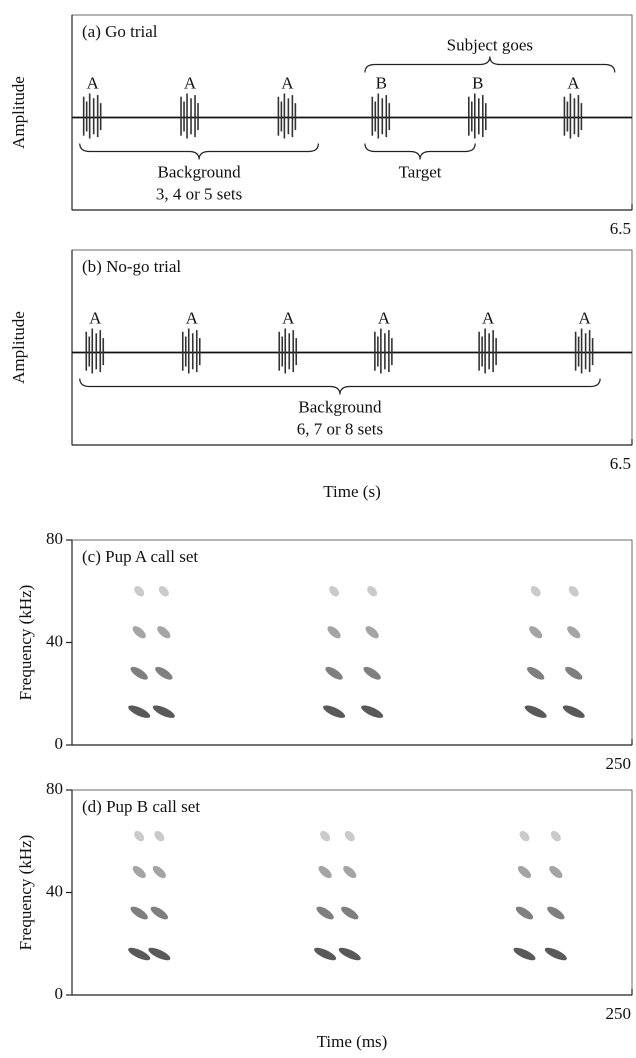  I want to click on annotation: 3, 4 or 5 sets, so click(199, 193).